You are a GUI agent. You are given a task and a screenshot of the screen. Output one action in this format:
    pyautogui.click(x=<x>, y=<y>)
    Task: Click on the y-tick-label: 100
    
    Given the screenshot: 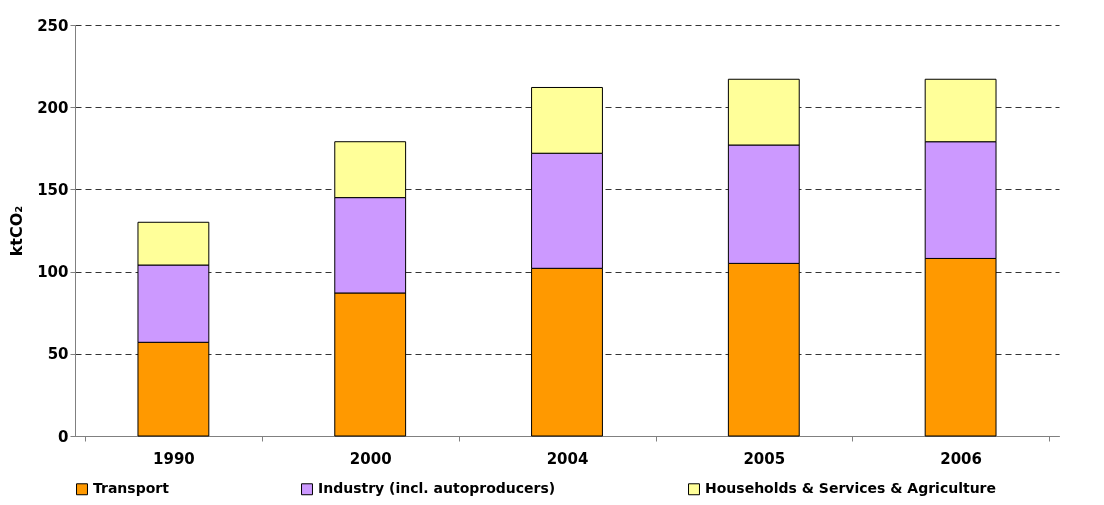 What is the action you would take?
    pyautogui.click(x=53, y=272)
    